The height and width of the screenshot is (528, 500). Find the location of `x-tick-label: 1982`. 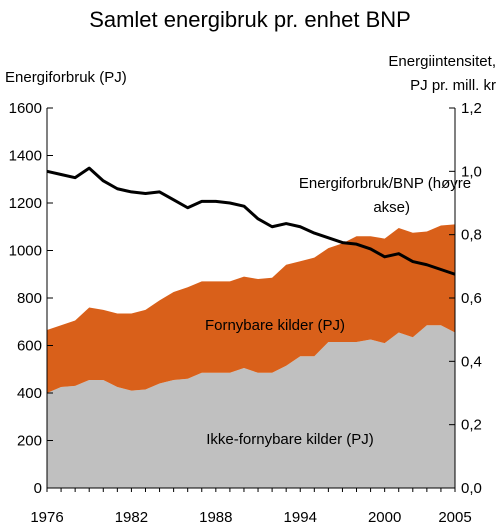

x-tick-label: 1982 is located at coordinates (131, 517).